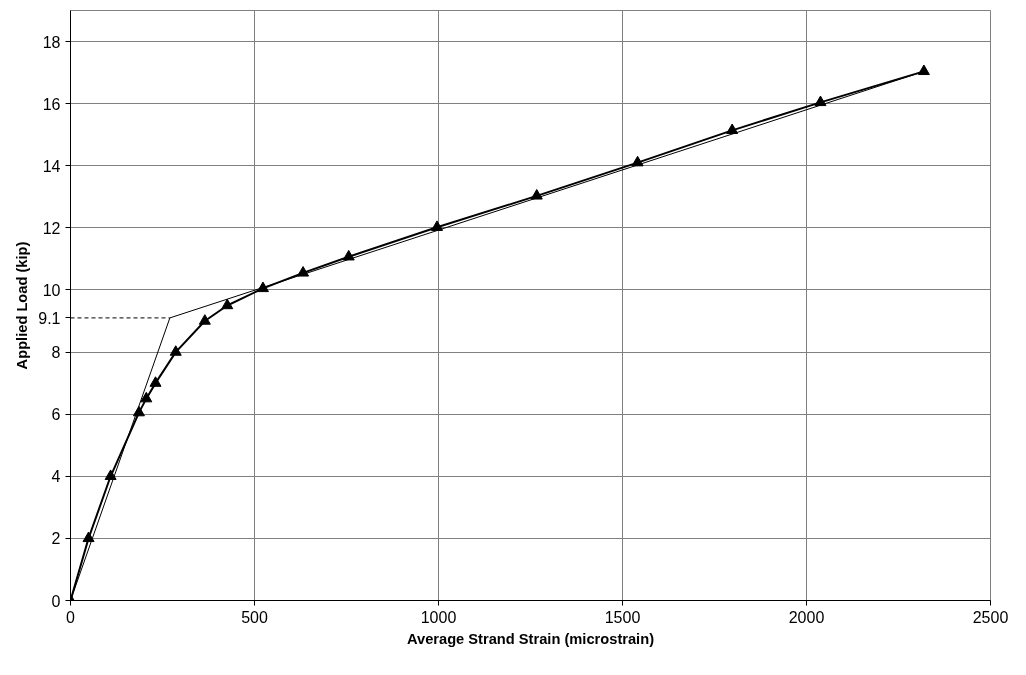  Describe the element at coordinates (22, 305) in the screenshot. I see `y-axis-title: Applied Load (kip)` at that location.